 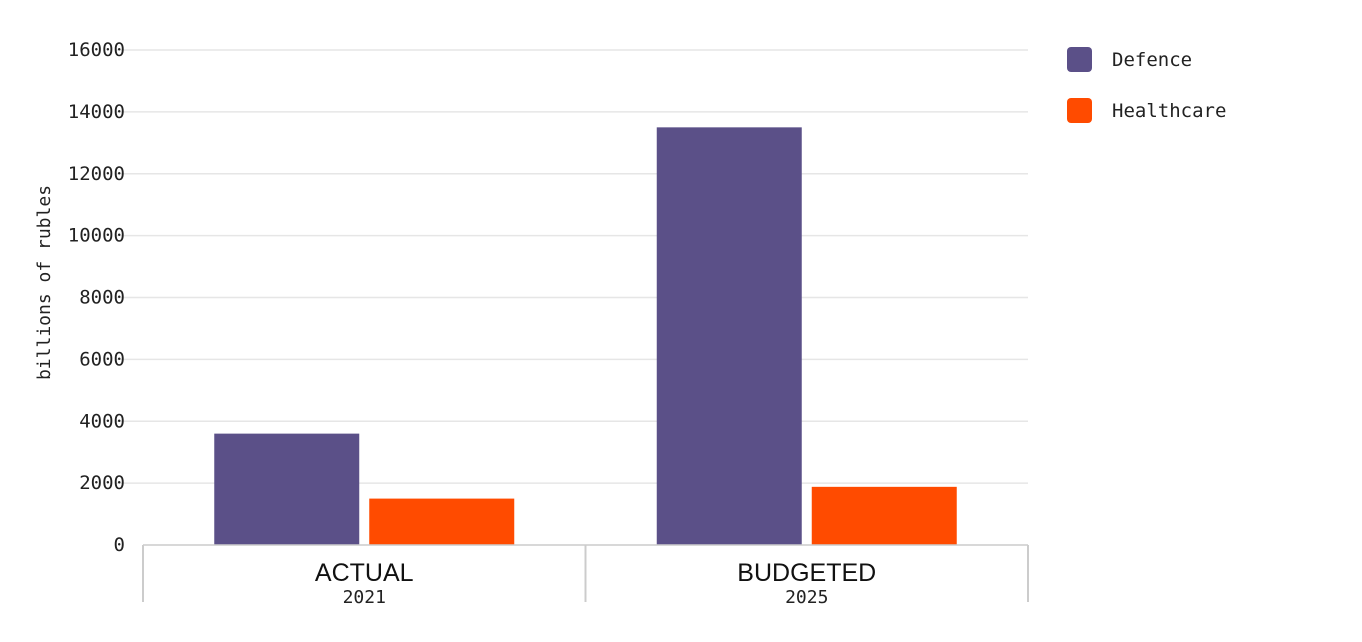 I want to click on x-category-year: 2021, so click(x=364, y=597).